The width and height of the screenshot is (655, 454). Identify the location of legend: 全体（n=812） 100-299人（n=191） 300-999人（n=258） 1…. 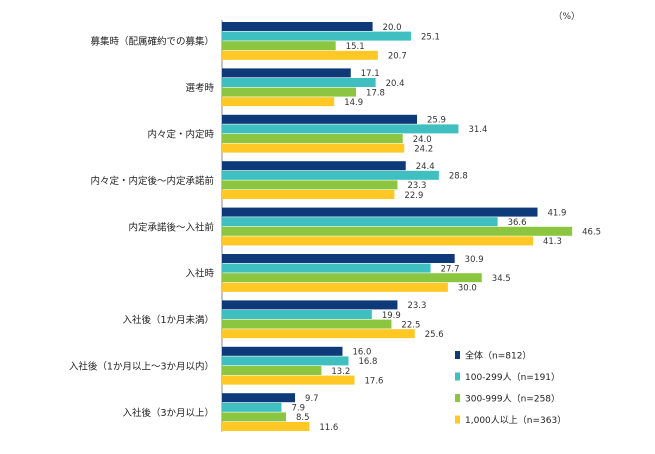
(510, 388).